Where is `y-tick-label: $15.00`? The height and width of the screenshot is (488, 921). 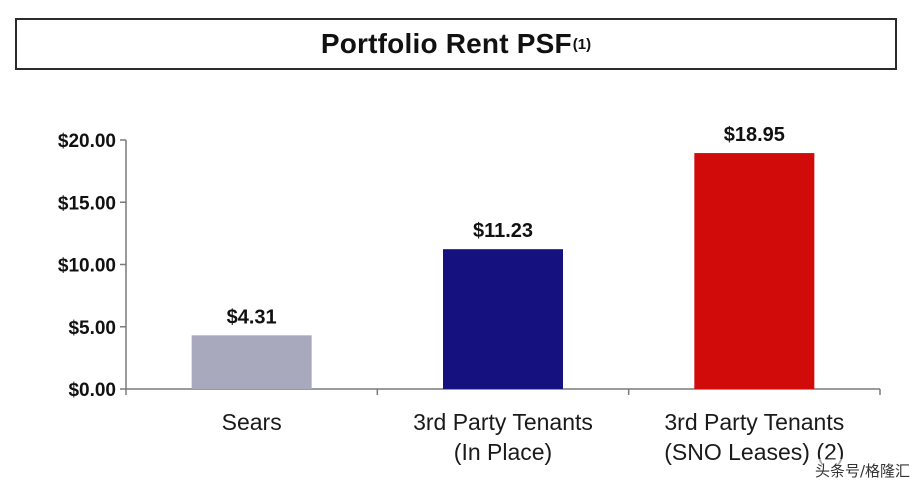
y-tick-label: $15.00 is located at coordinates (87, 203).